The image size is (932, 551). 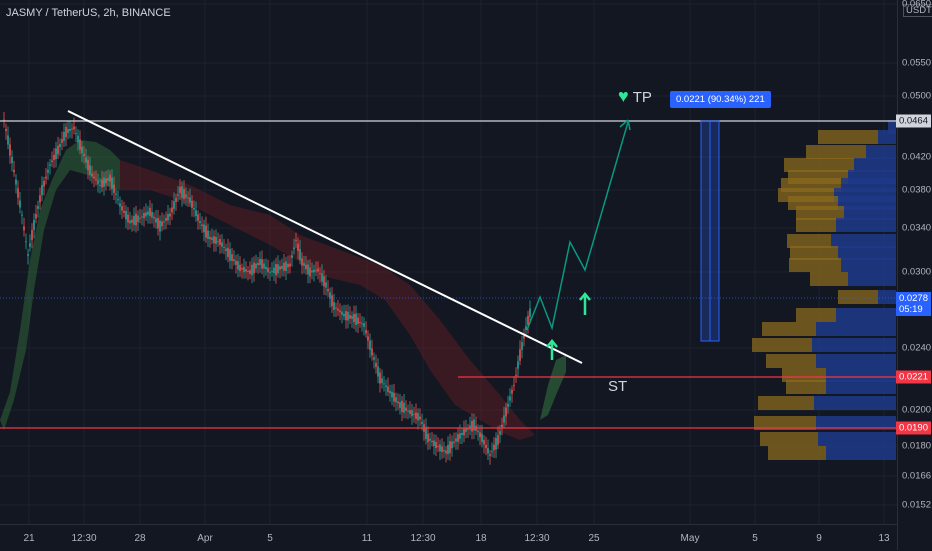 What do you see at coordinates (205, 538) in the screenshot?
I see `time-tick-label: Apr` at bounding box center [205, 538].